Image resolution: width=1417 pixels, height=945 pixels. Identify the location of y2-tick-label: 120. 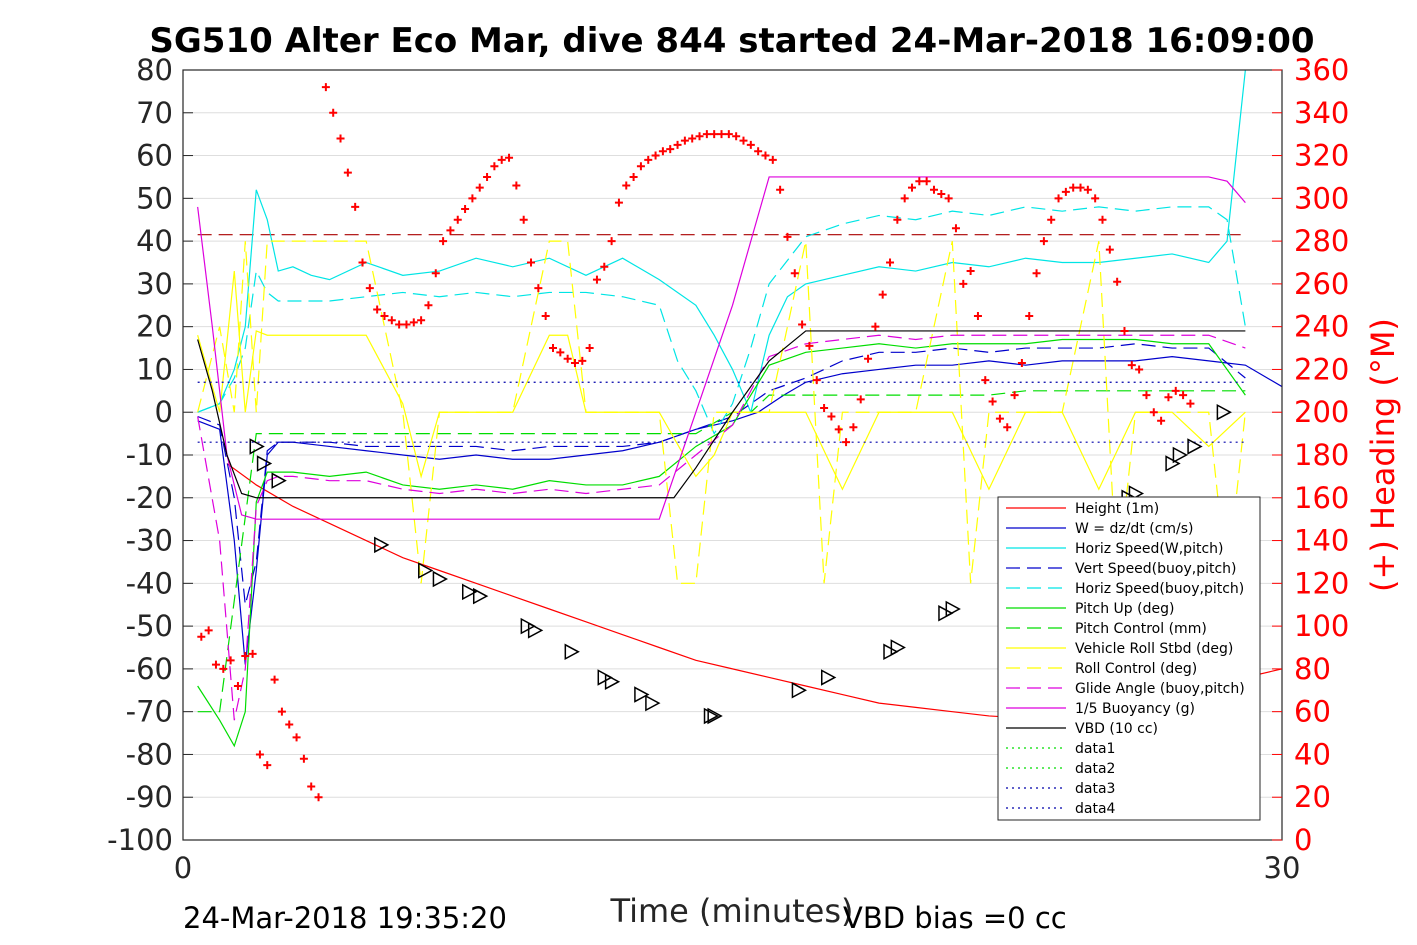
(1321, 583).